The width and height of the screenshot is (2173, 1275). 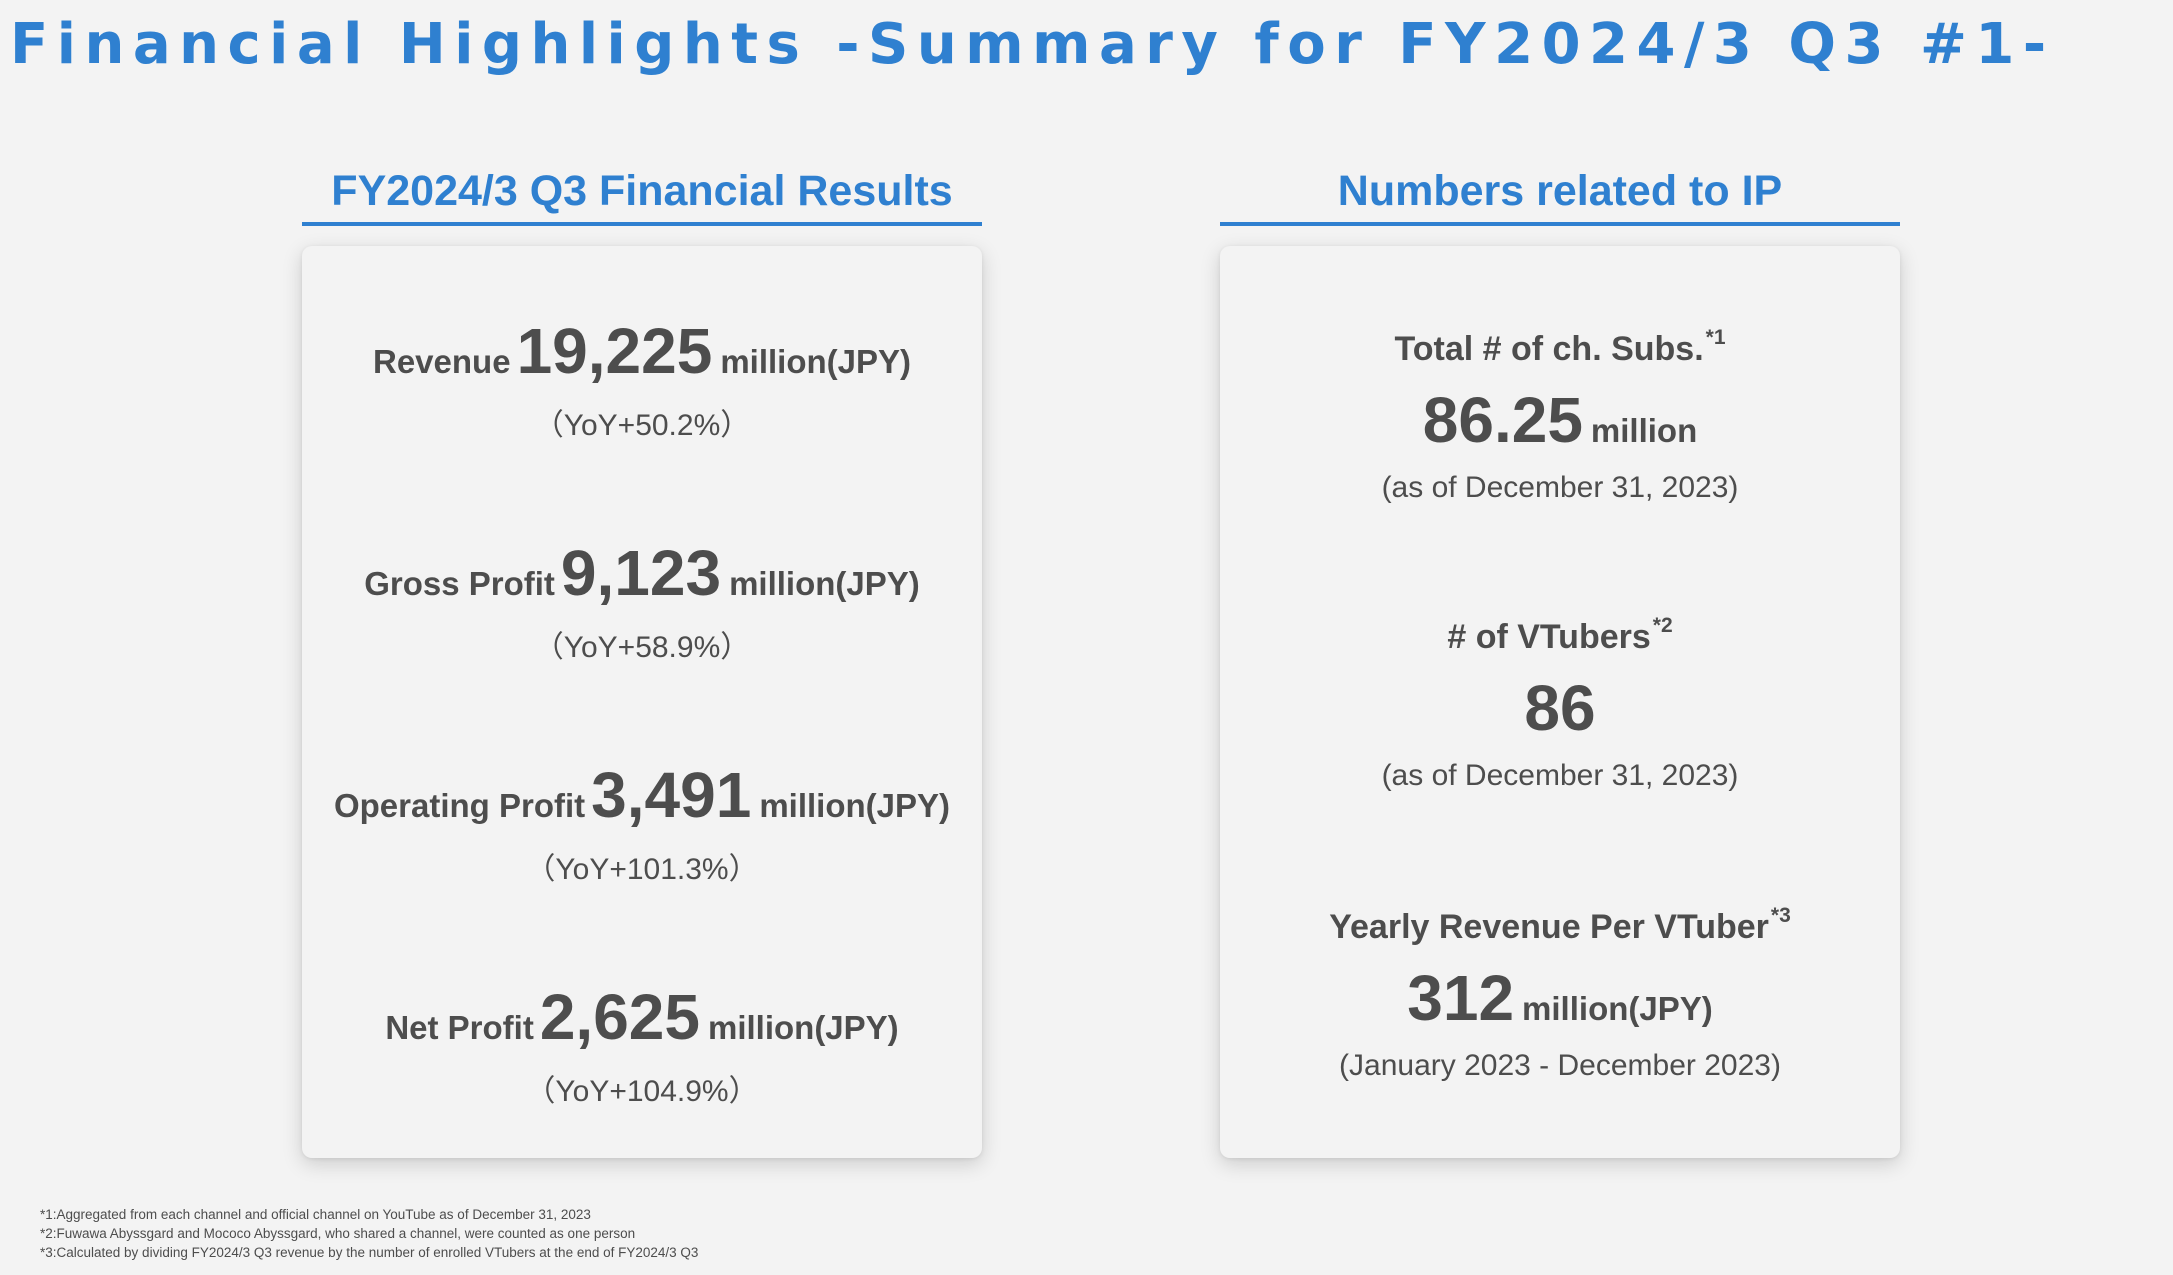 I want to click on ip-item-label: Total # of ch. Subs., so click(x=1549, y=349).